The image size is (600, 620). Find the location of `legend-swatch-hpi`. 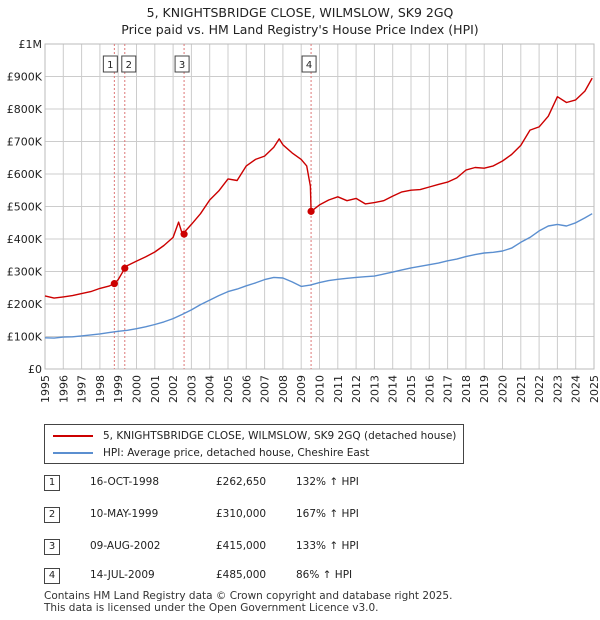

legend-swatch-hpi is located at coordinates (73, 453).